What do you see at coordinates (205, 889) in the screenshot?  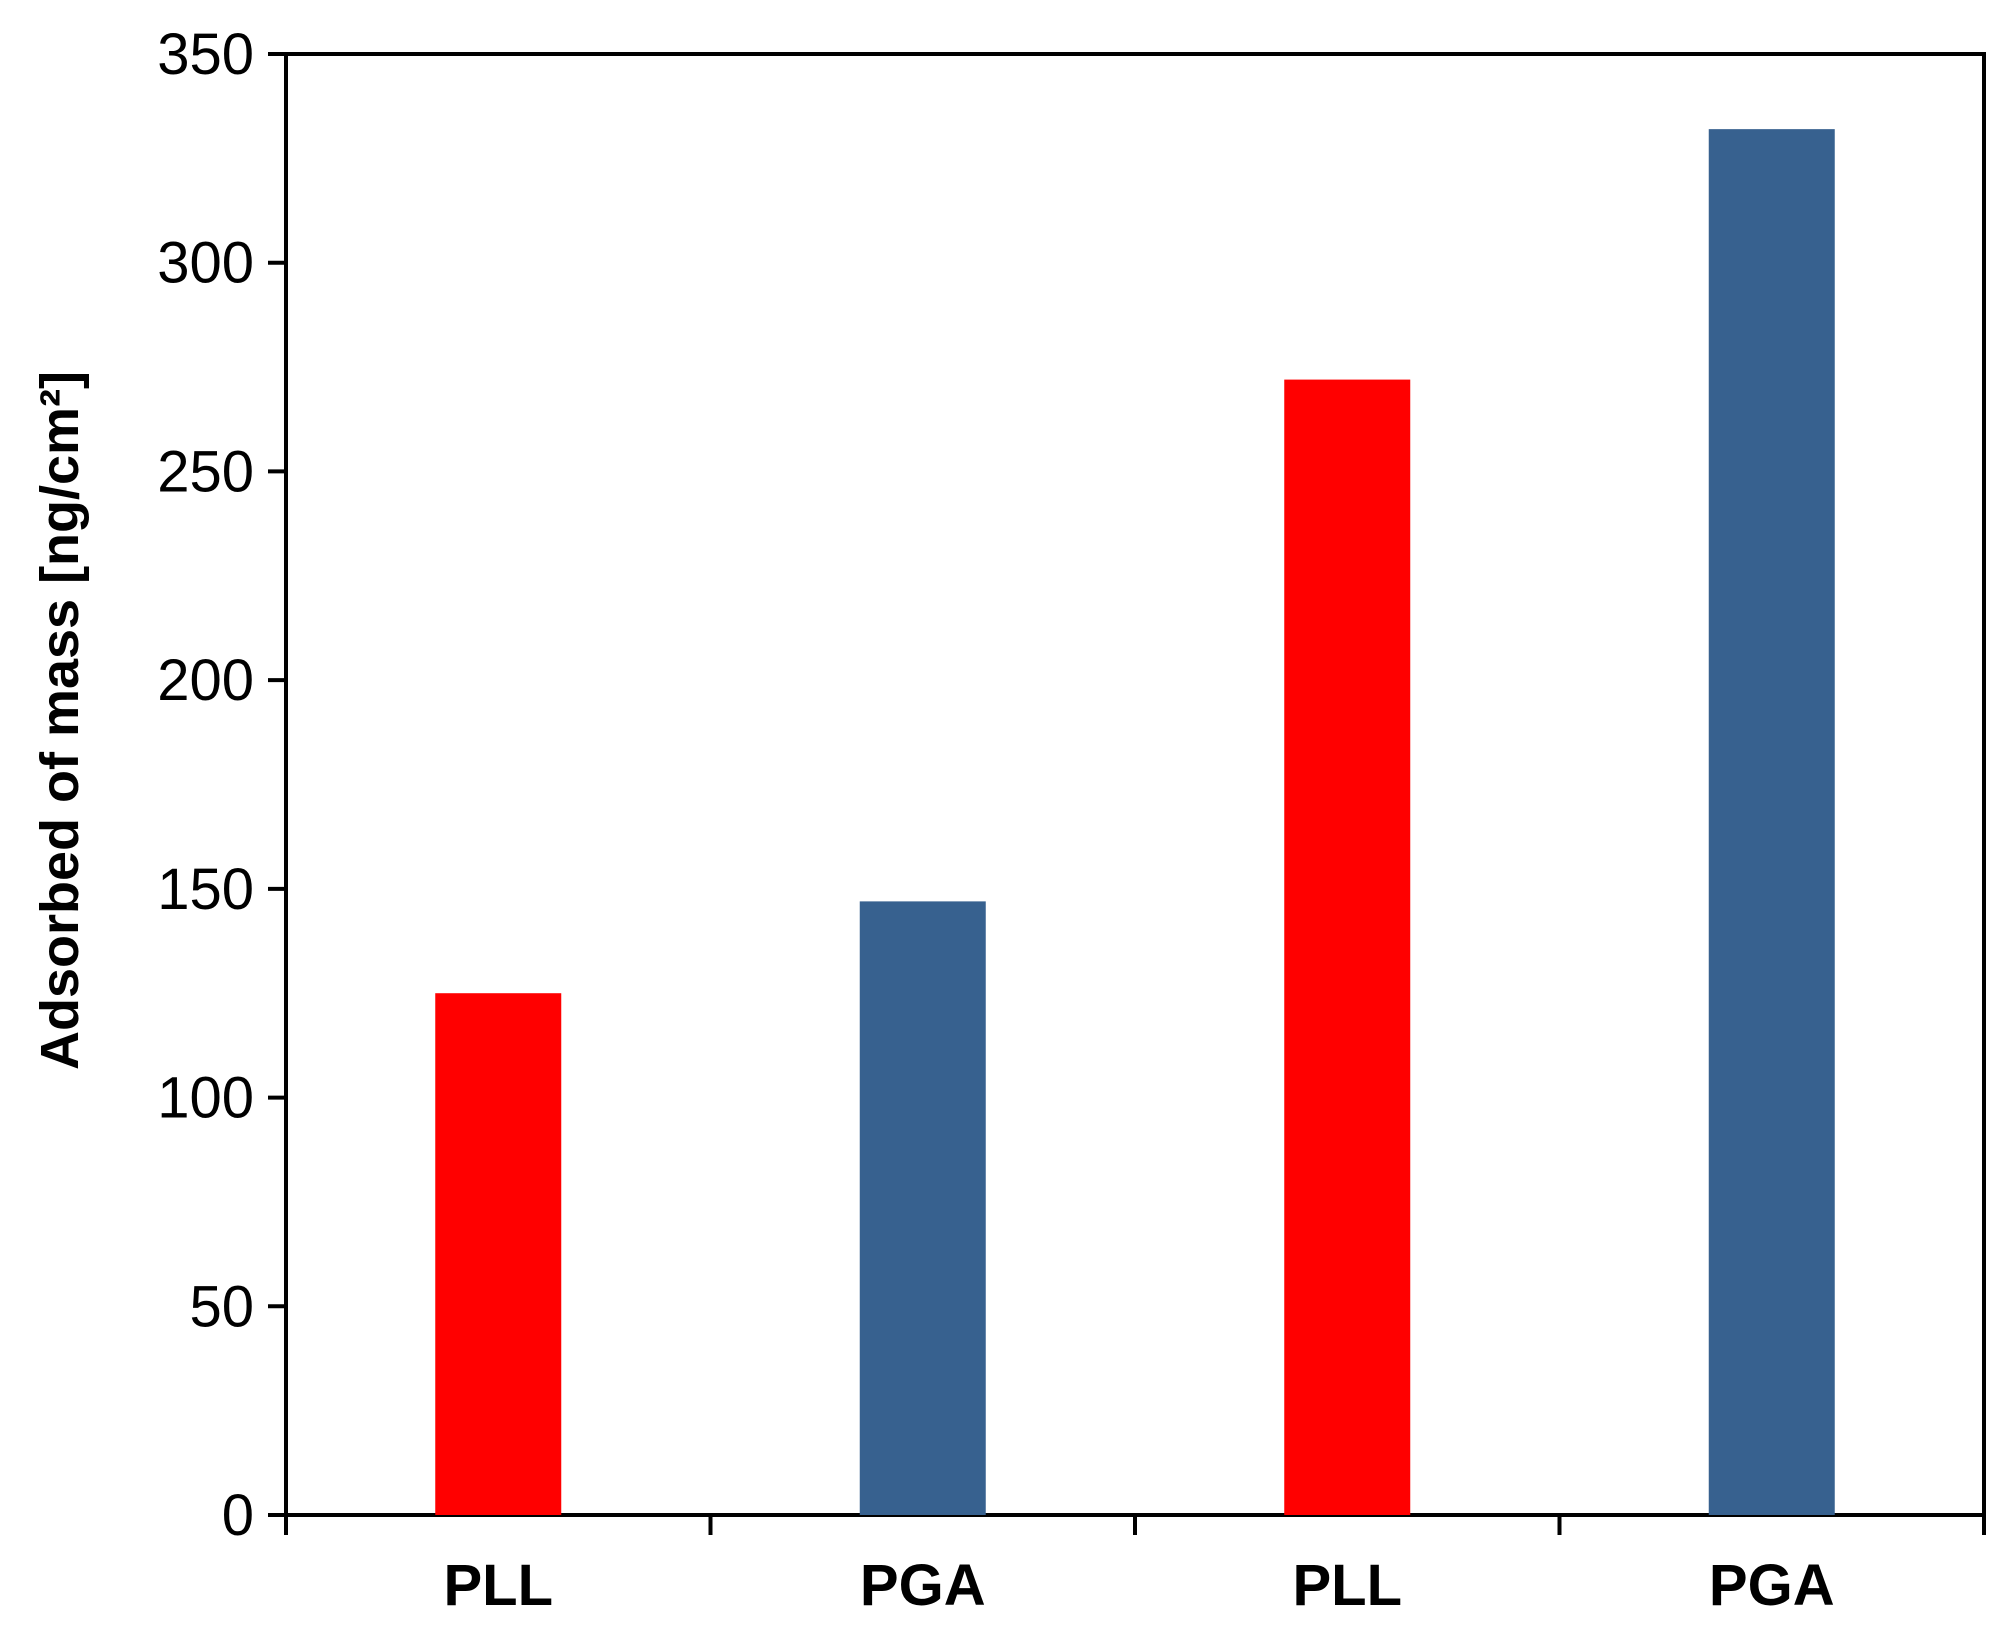 I see `y-tick-label: 150` at bounding box center [205, 889].